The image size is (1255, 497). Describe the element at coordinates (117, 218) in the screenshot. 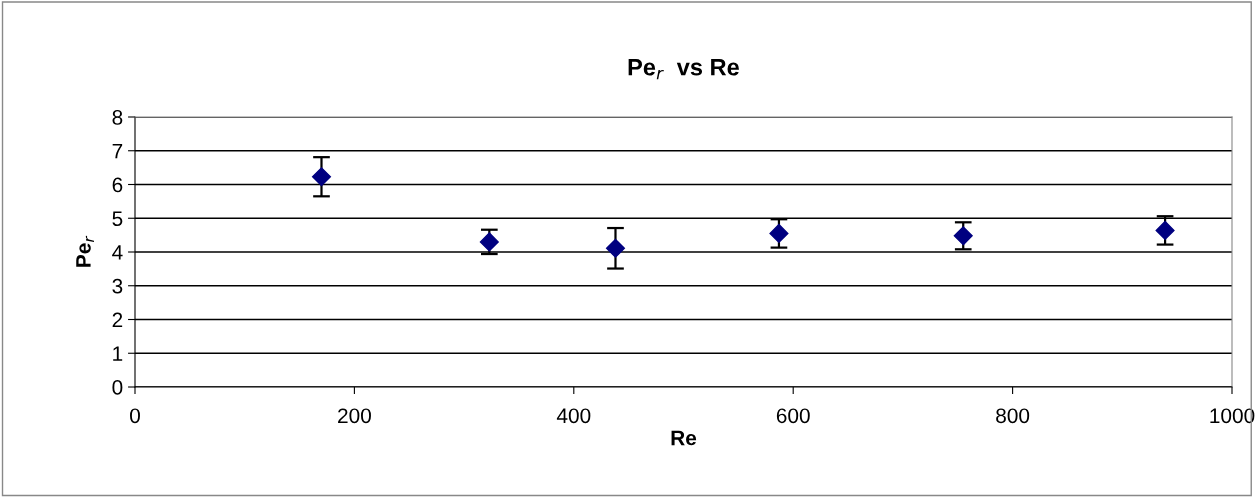

I see `y-tick-label: 5` at that location.